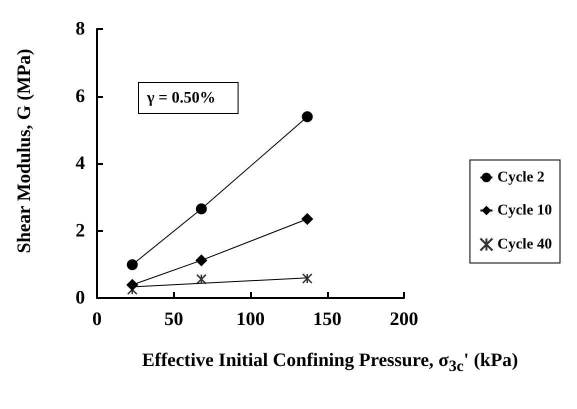 This screenshot has height=409, width=577. Describe the element at coordinates (80, 29) in the screenshot. I see `y-tick-label: 8` at that location.